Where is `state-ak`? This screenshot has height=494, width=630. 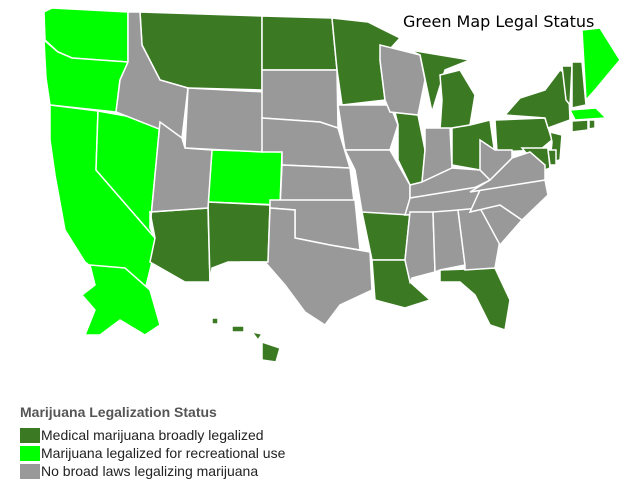
state-ak is located at coordinates (120, 300).